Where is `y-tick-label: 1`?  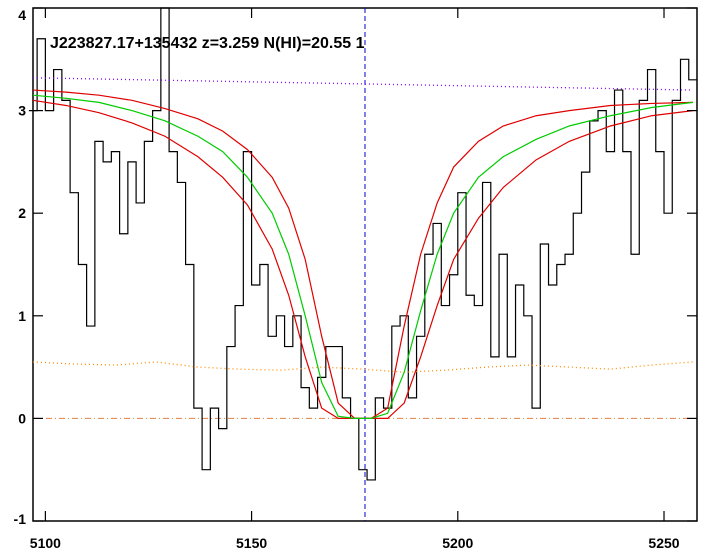 y-tick-label: 1 is located at coordinates (22, 316).